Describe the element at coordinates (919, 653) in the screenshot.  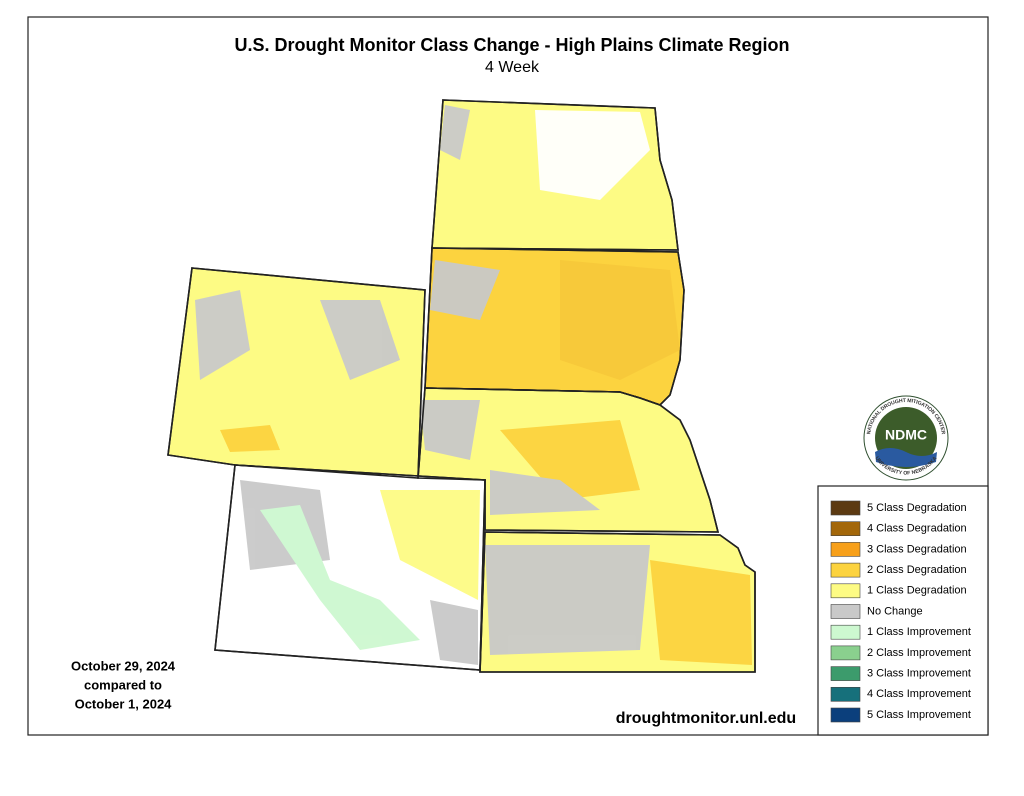
I see `legend-label: 2 Class Improvement` at that location.